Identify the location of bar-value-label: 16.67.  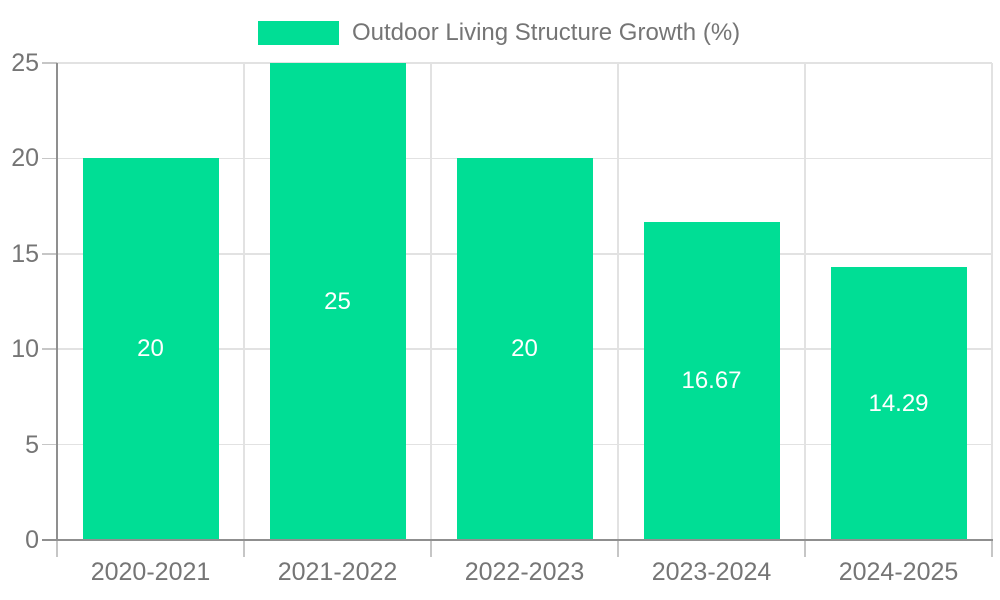
(711, 380).